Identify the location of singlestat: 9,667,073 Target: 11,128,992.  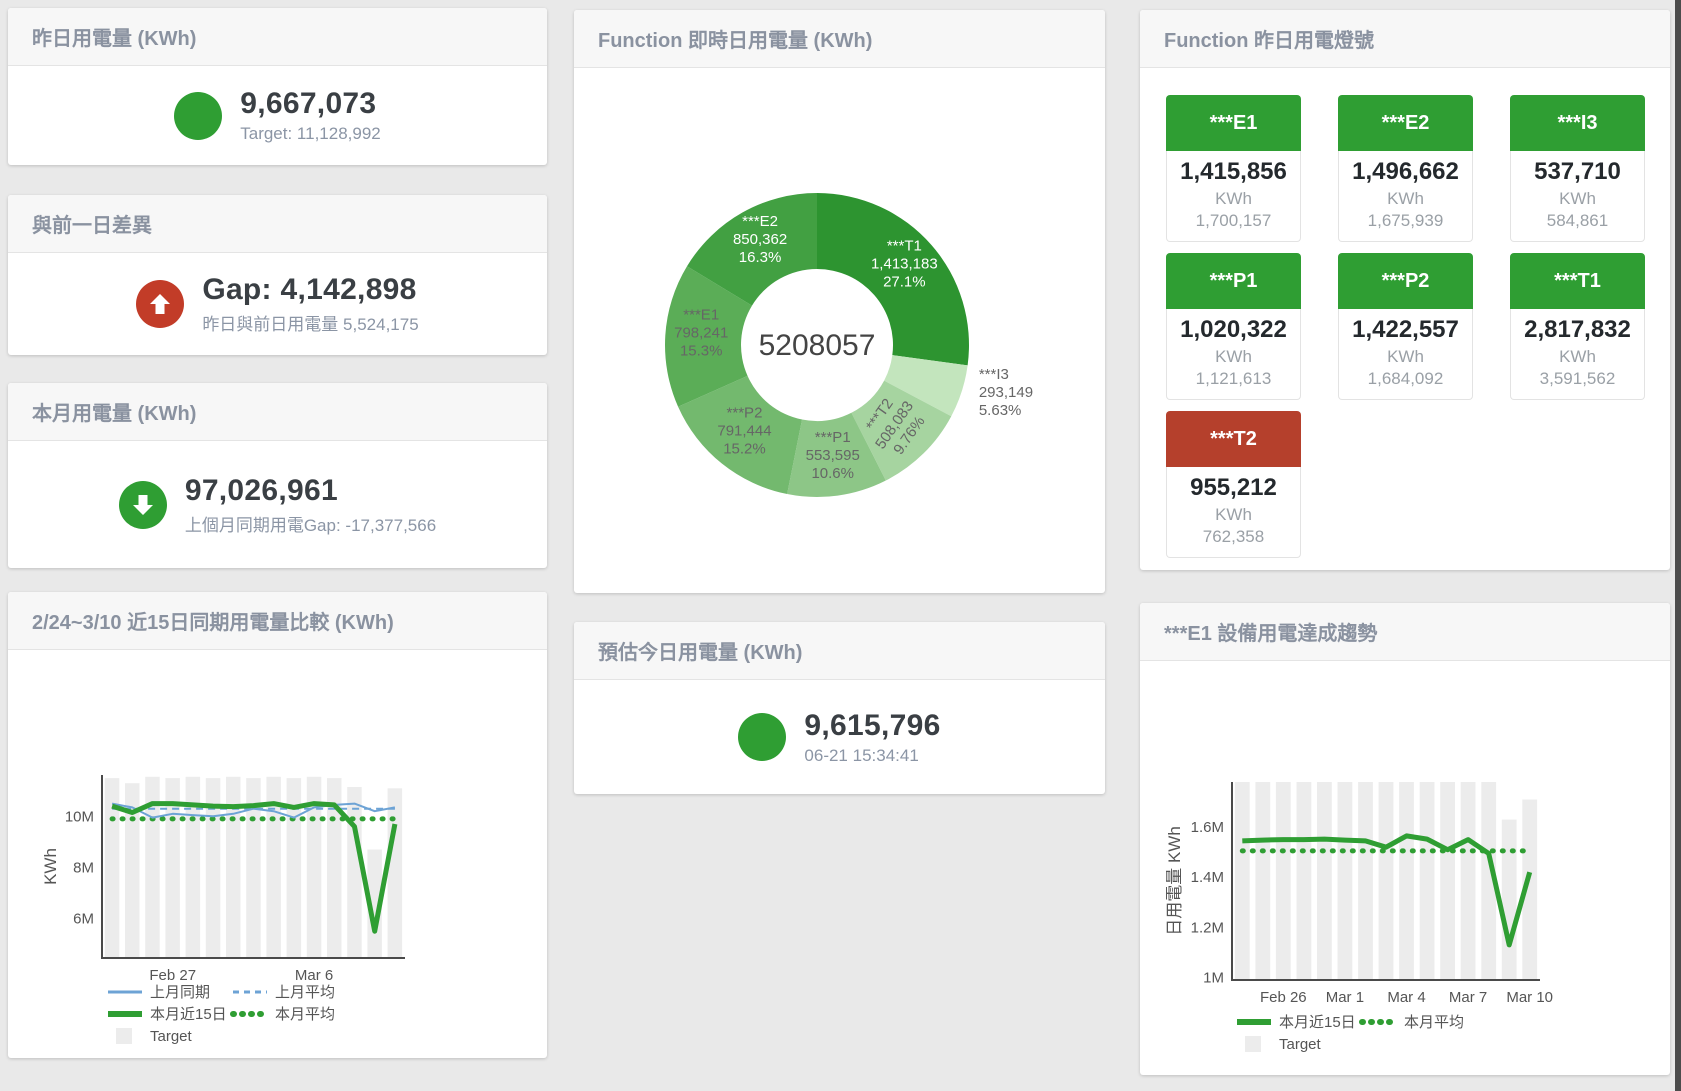
(277, 115).